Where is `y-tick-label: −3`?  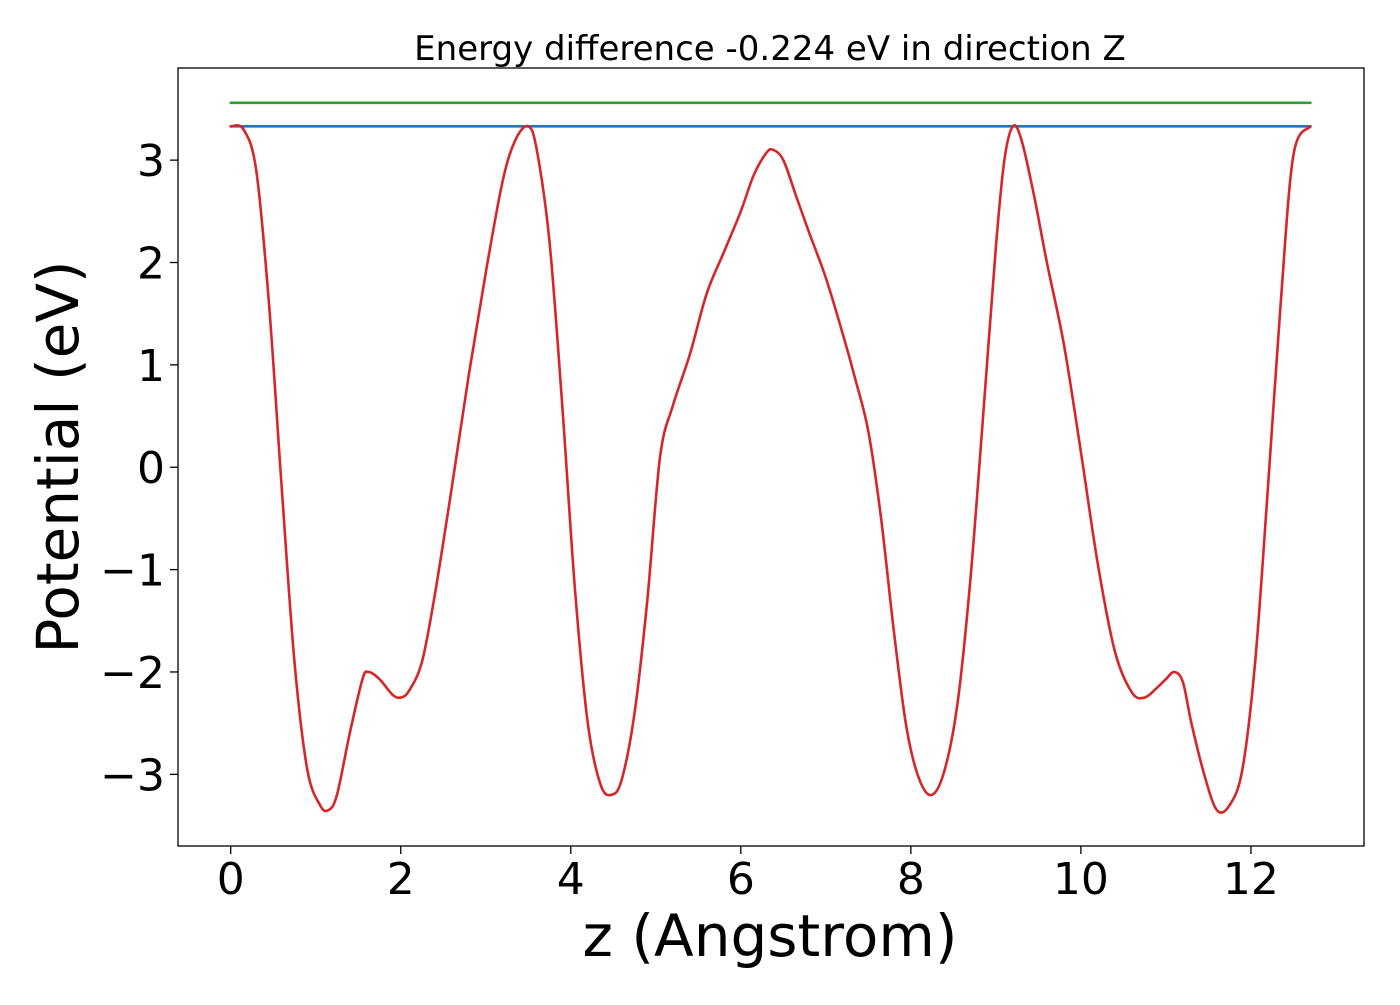 y-tick-label: −3 is located at coordinates (132, 775).